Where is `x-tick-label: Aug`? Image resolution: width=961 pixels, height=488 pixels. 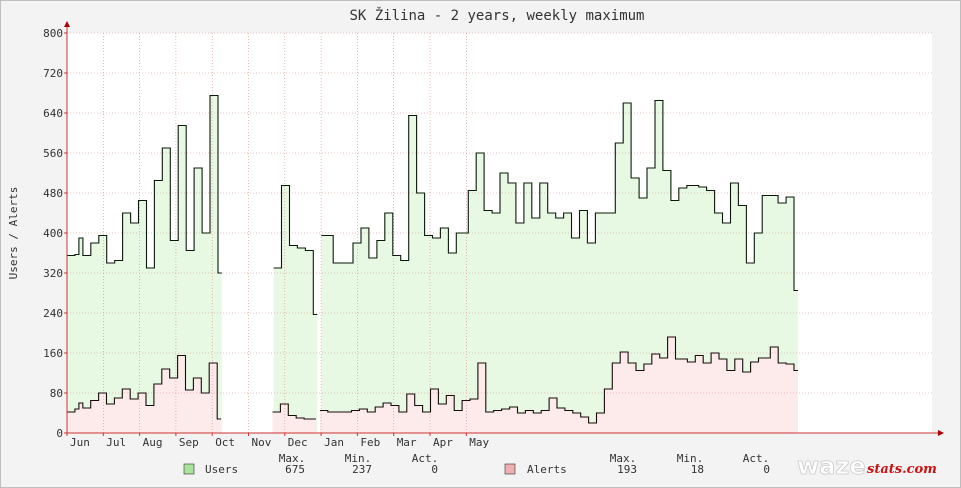
x-tick-label: Aug is located at coordinates (153, 442).